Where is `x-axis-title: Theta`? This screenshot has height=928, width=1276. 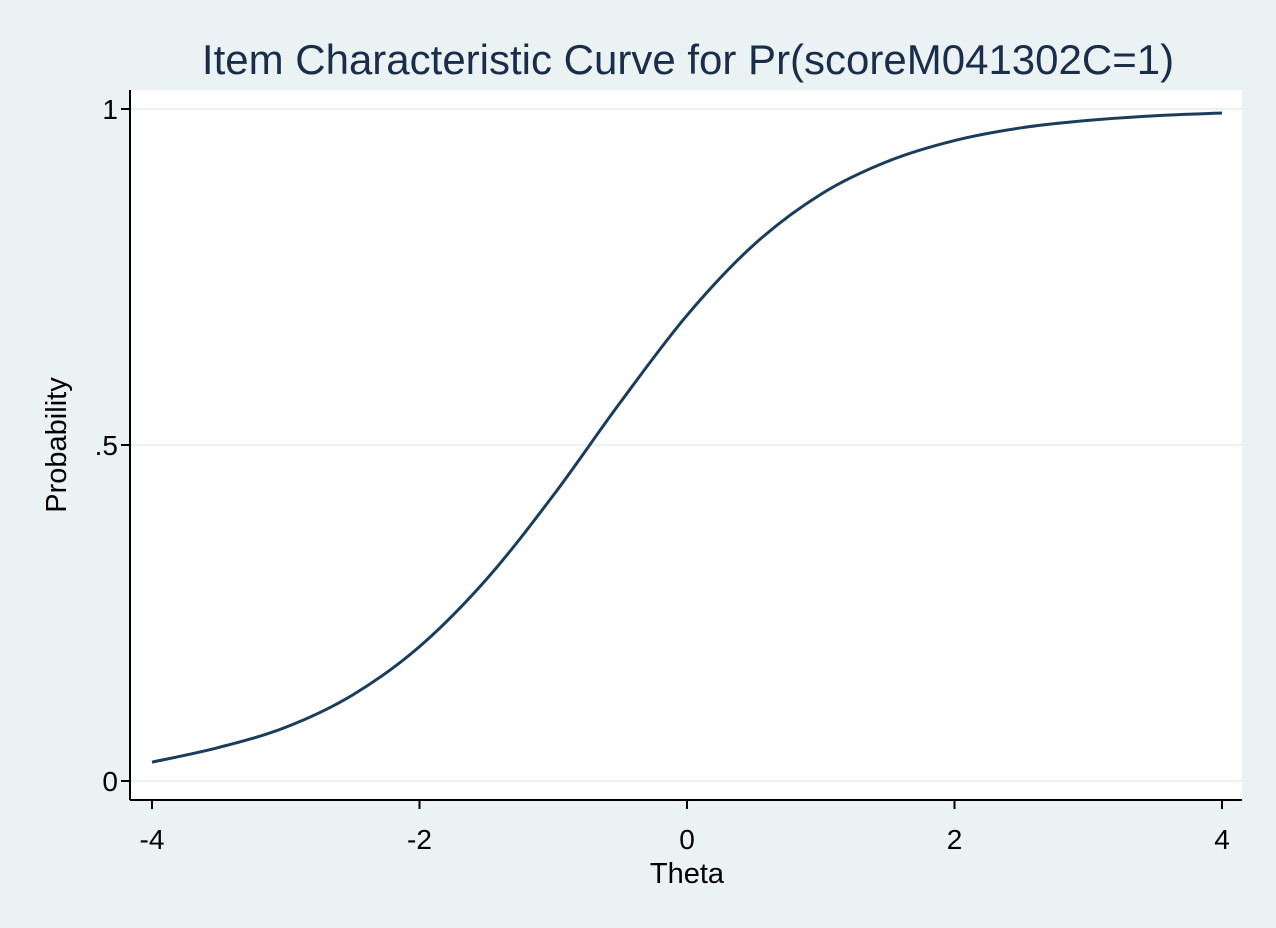 x-axis-title: Theta is located at coordinates (687, 874).